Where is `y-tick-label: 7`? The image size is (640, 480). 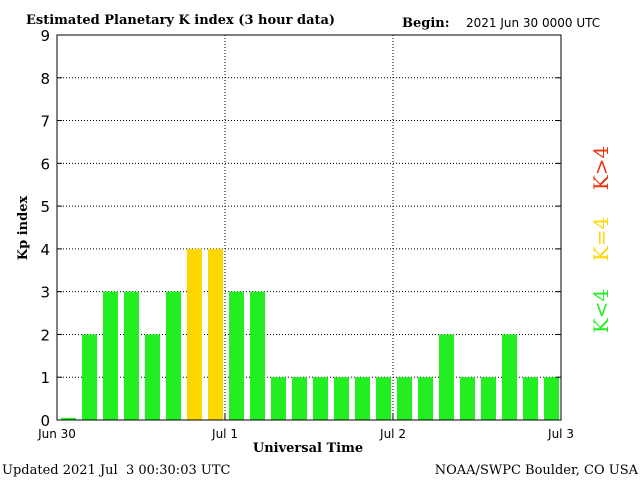 y-tick-label: 7 is located at coordinates (45, 122).